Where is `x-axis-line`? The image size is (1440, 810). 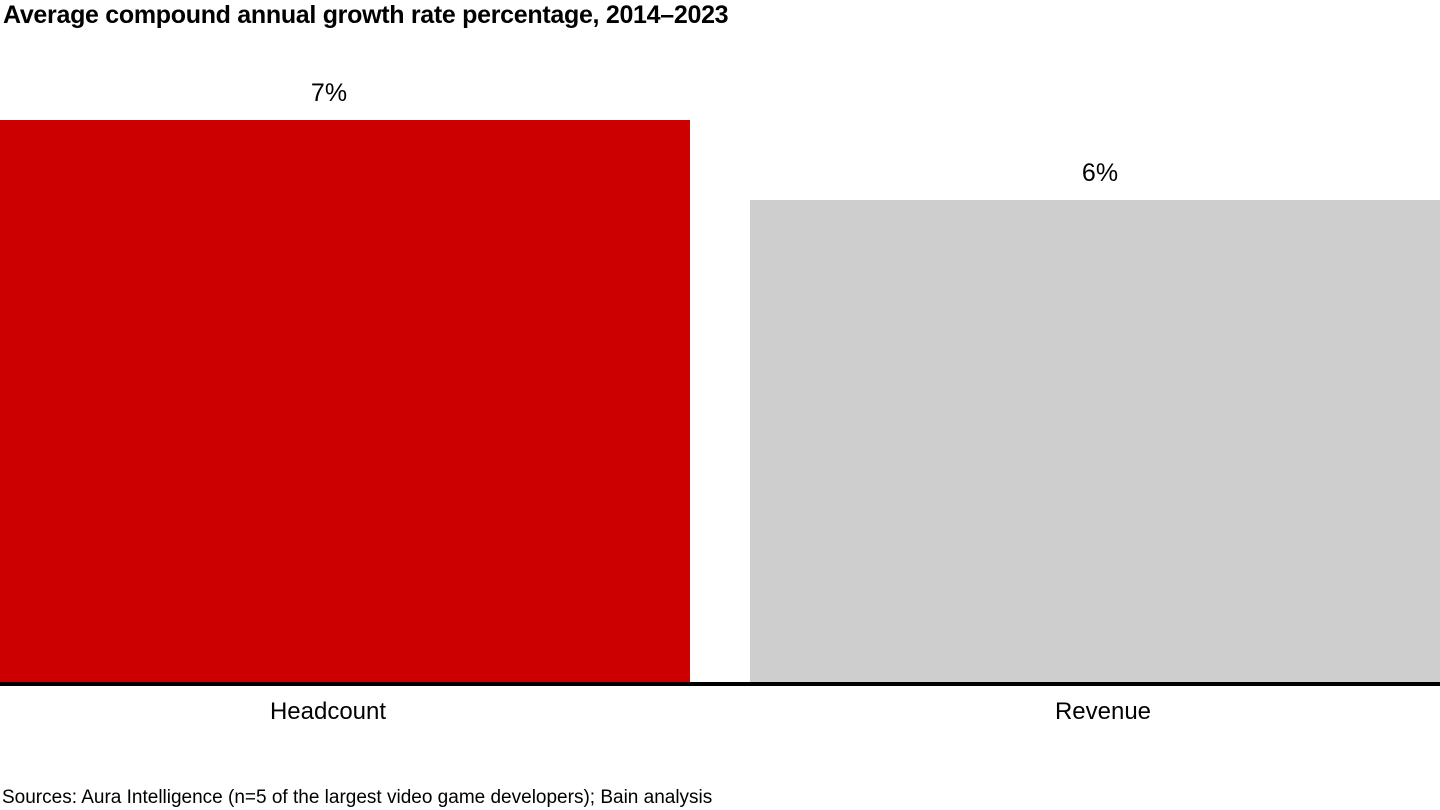
x-axis-line is located at coordinates (720, 684).